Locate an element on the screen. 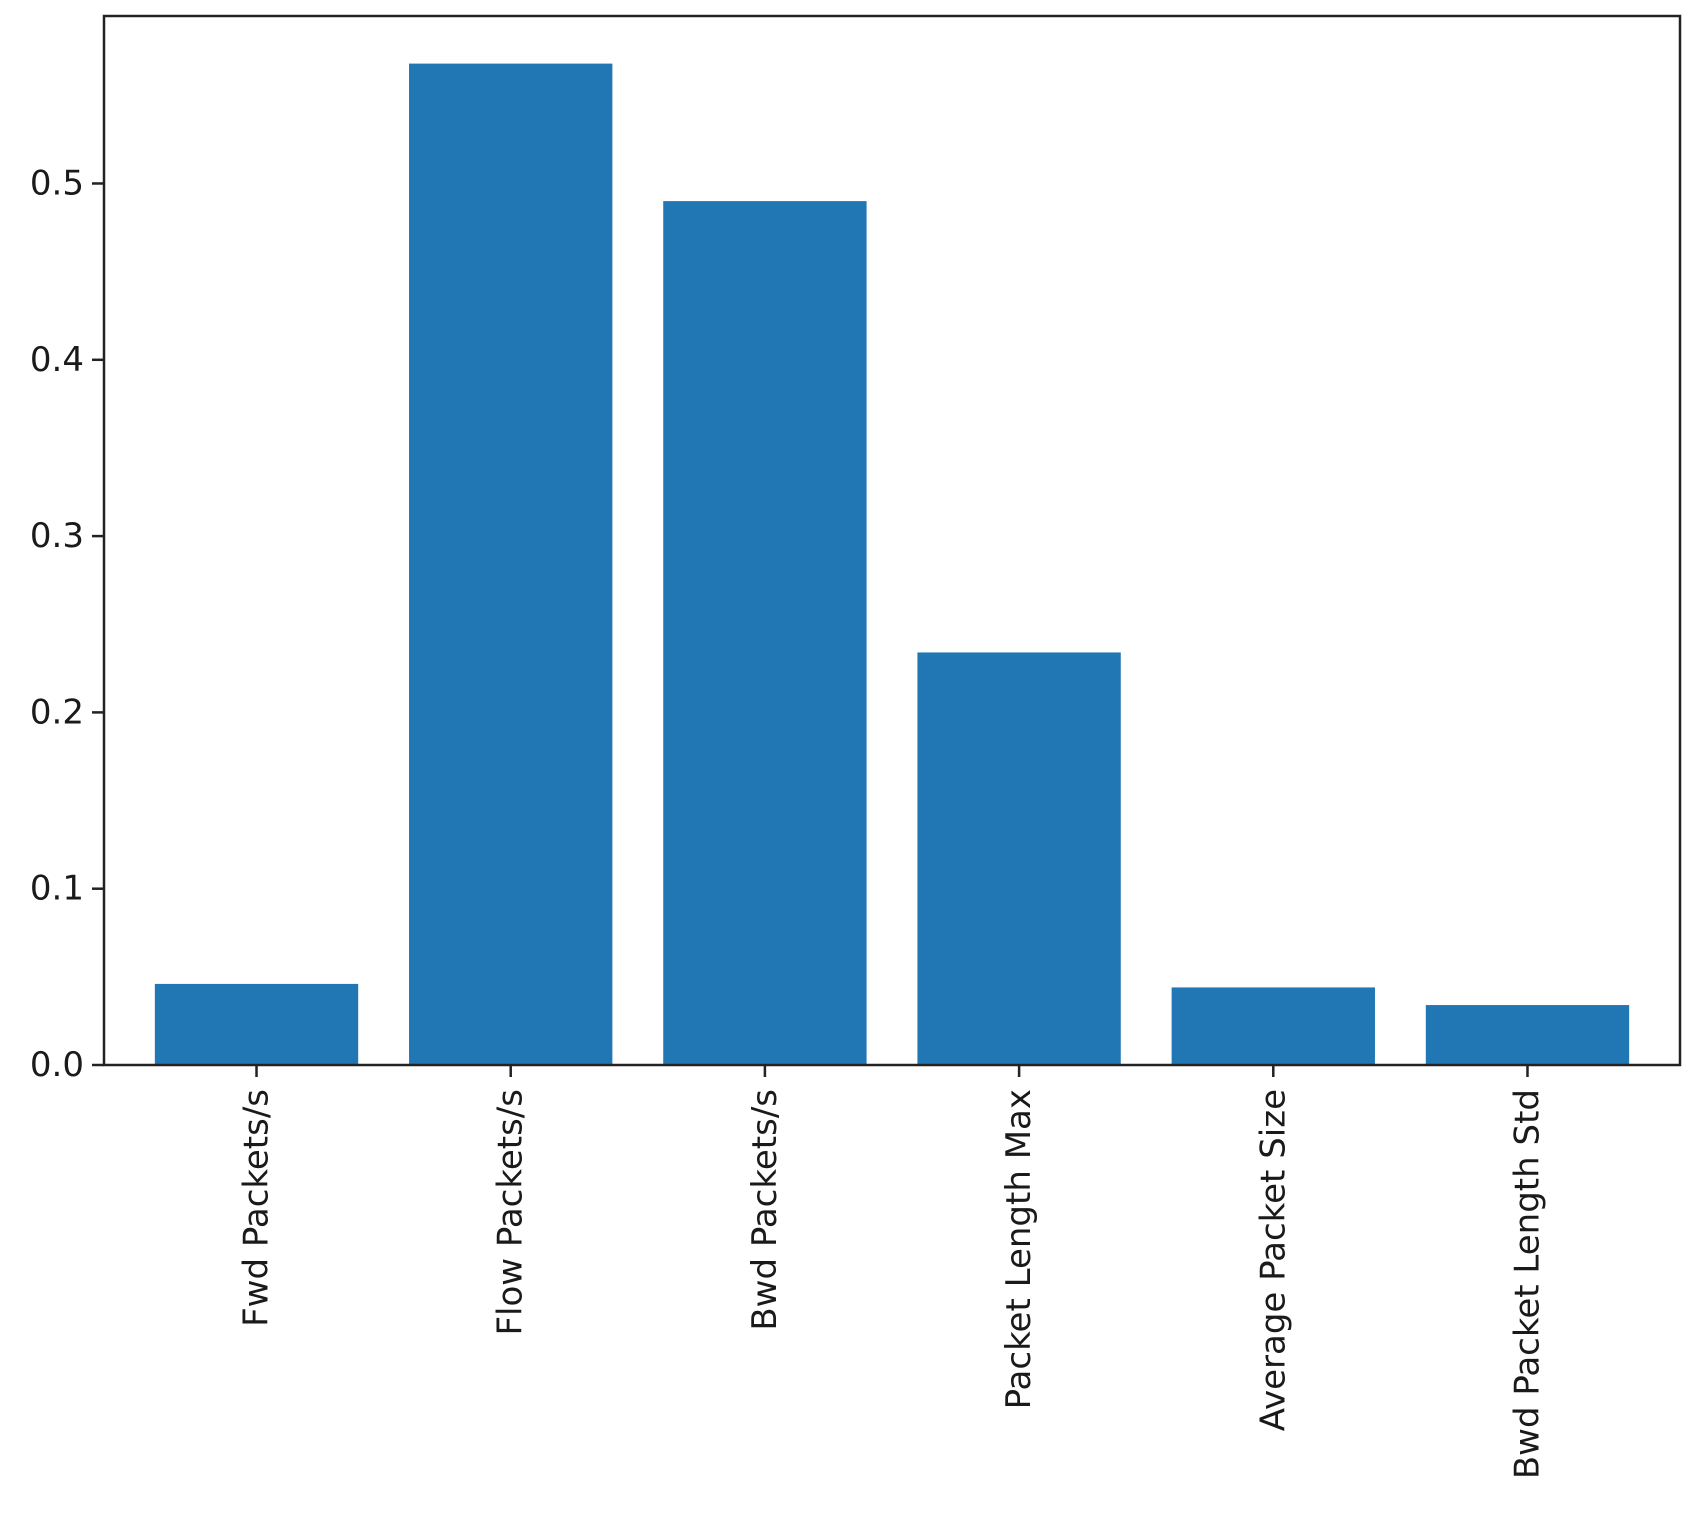 The height and width of the screenshot is (1522, 1695). y-tick-label-5: 0.5 is located at coordinates (57, 183).